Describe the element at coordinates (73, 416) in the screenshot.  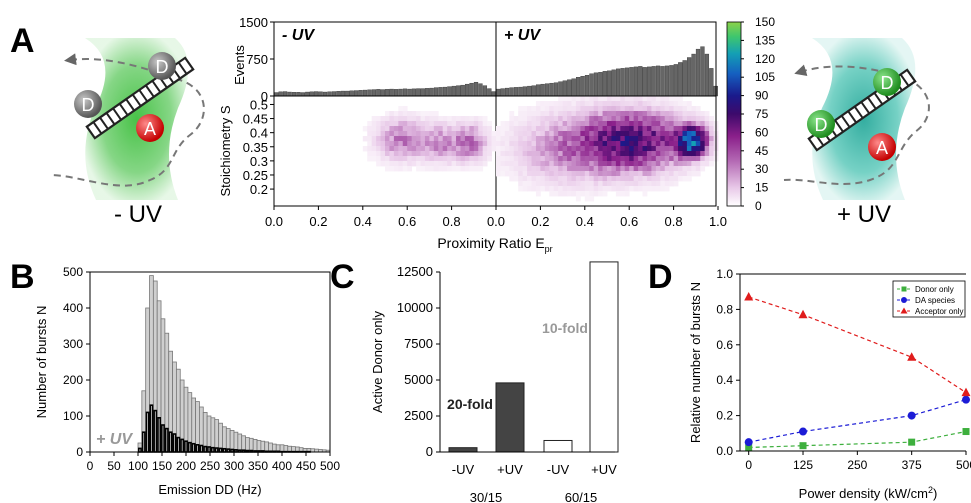
I see `b-ytick-label: 100` at that location.